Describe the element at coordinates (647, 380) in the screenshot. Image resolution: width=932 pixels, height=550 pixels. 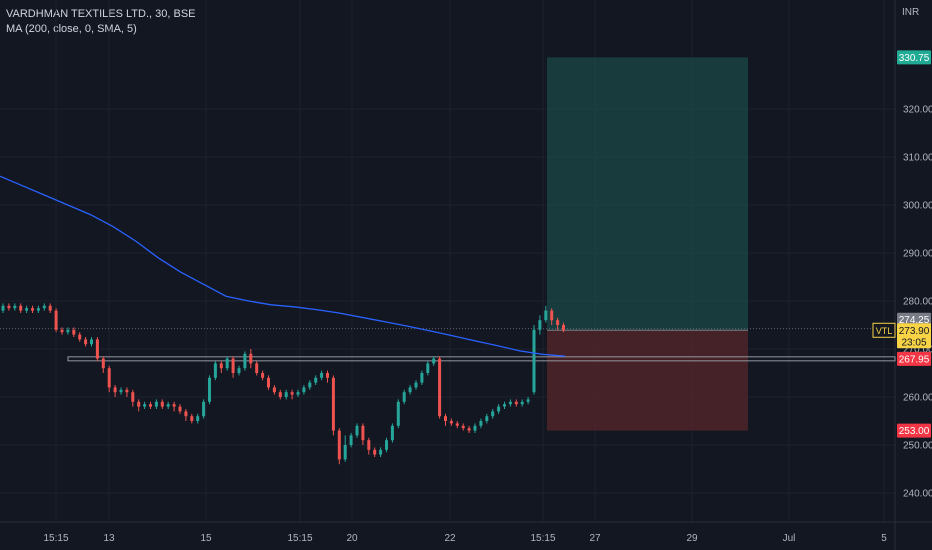
I see `loss-zone` at that location.